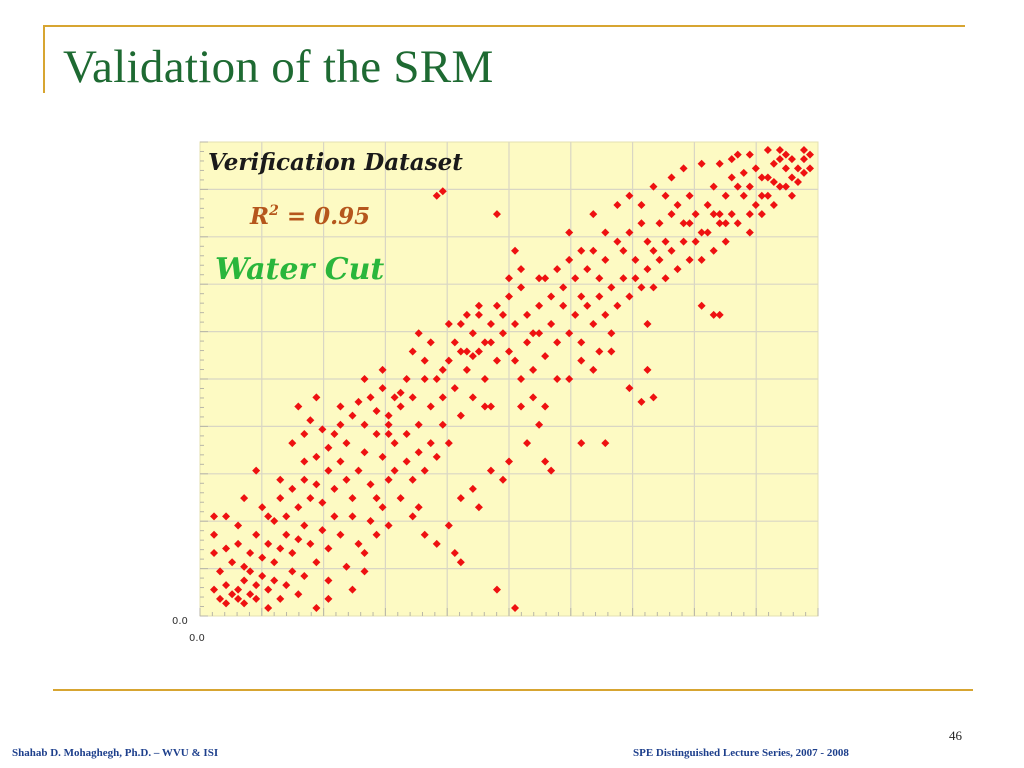  Describe the element at coordinates (324, 216) in the screenshot. I see `r-squared-value: = 0.95` at that location.